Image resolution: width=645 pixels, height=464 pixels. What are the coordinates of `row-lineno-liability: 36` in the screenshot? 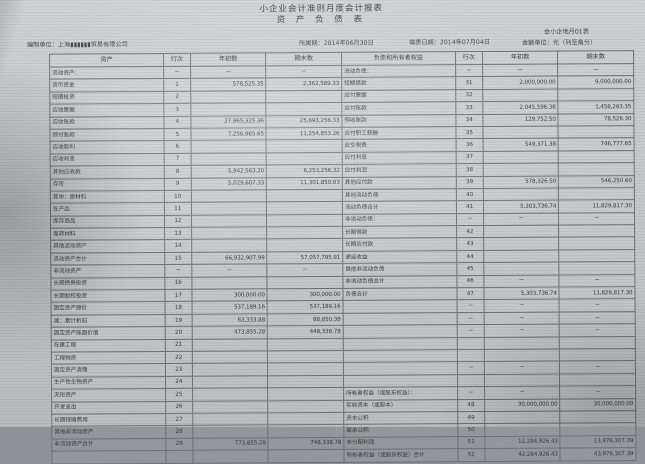 It's located at (469, 145).